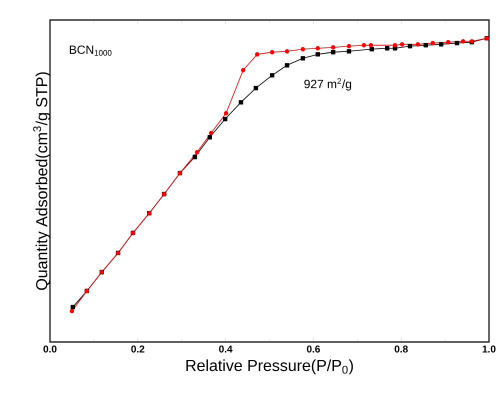  I want to click on annotation: BCN$_{1000}$, so click(91, 50).